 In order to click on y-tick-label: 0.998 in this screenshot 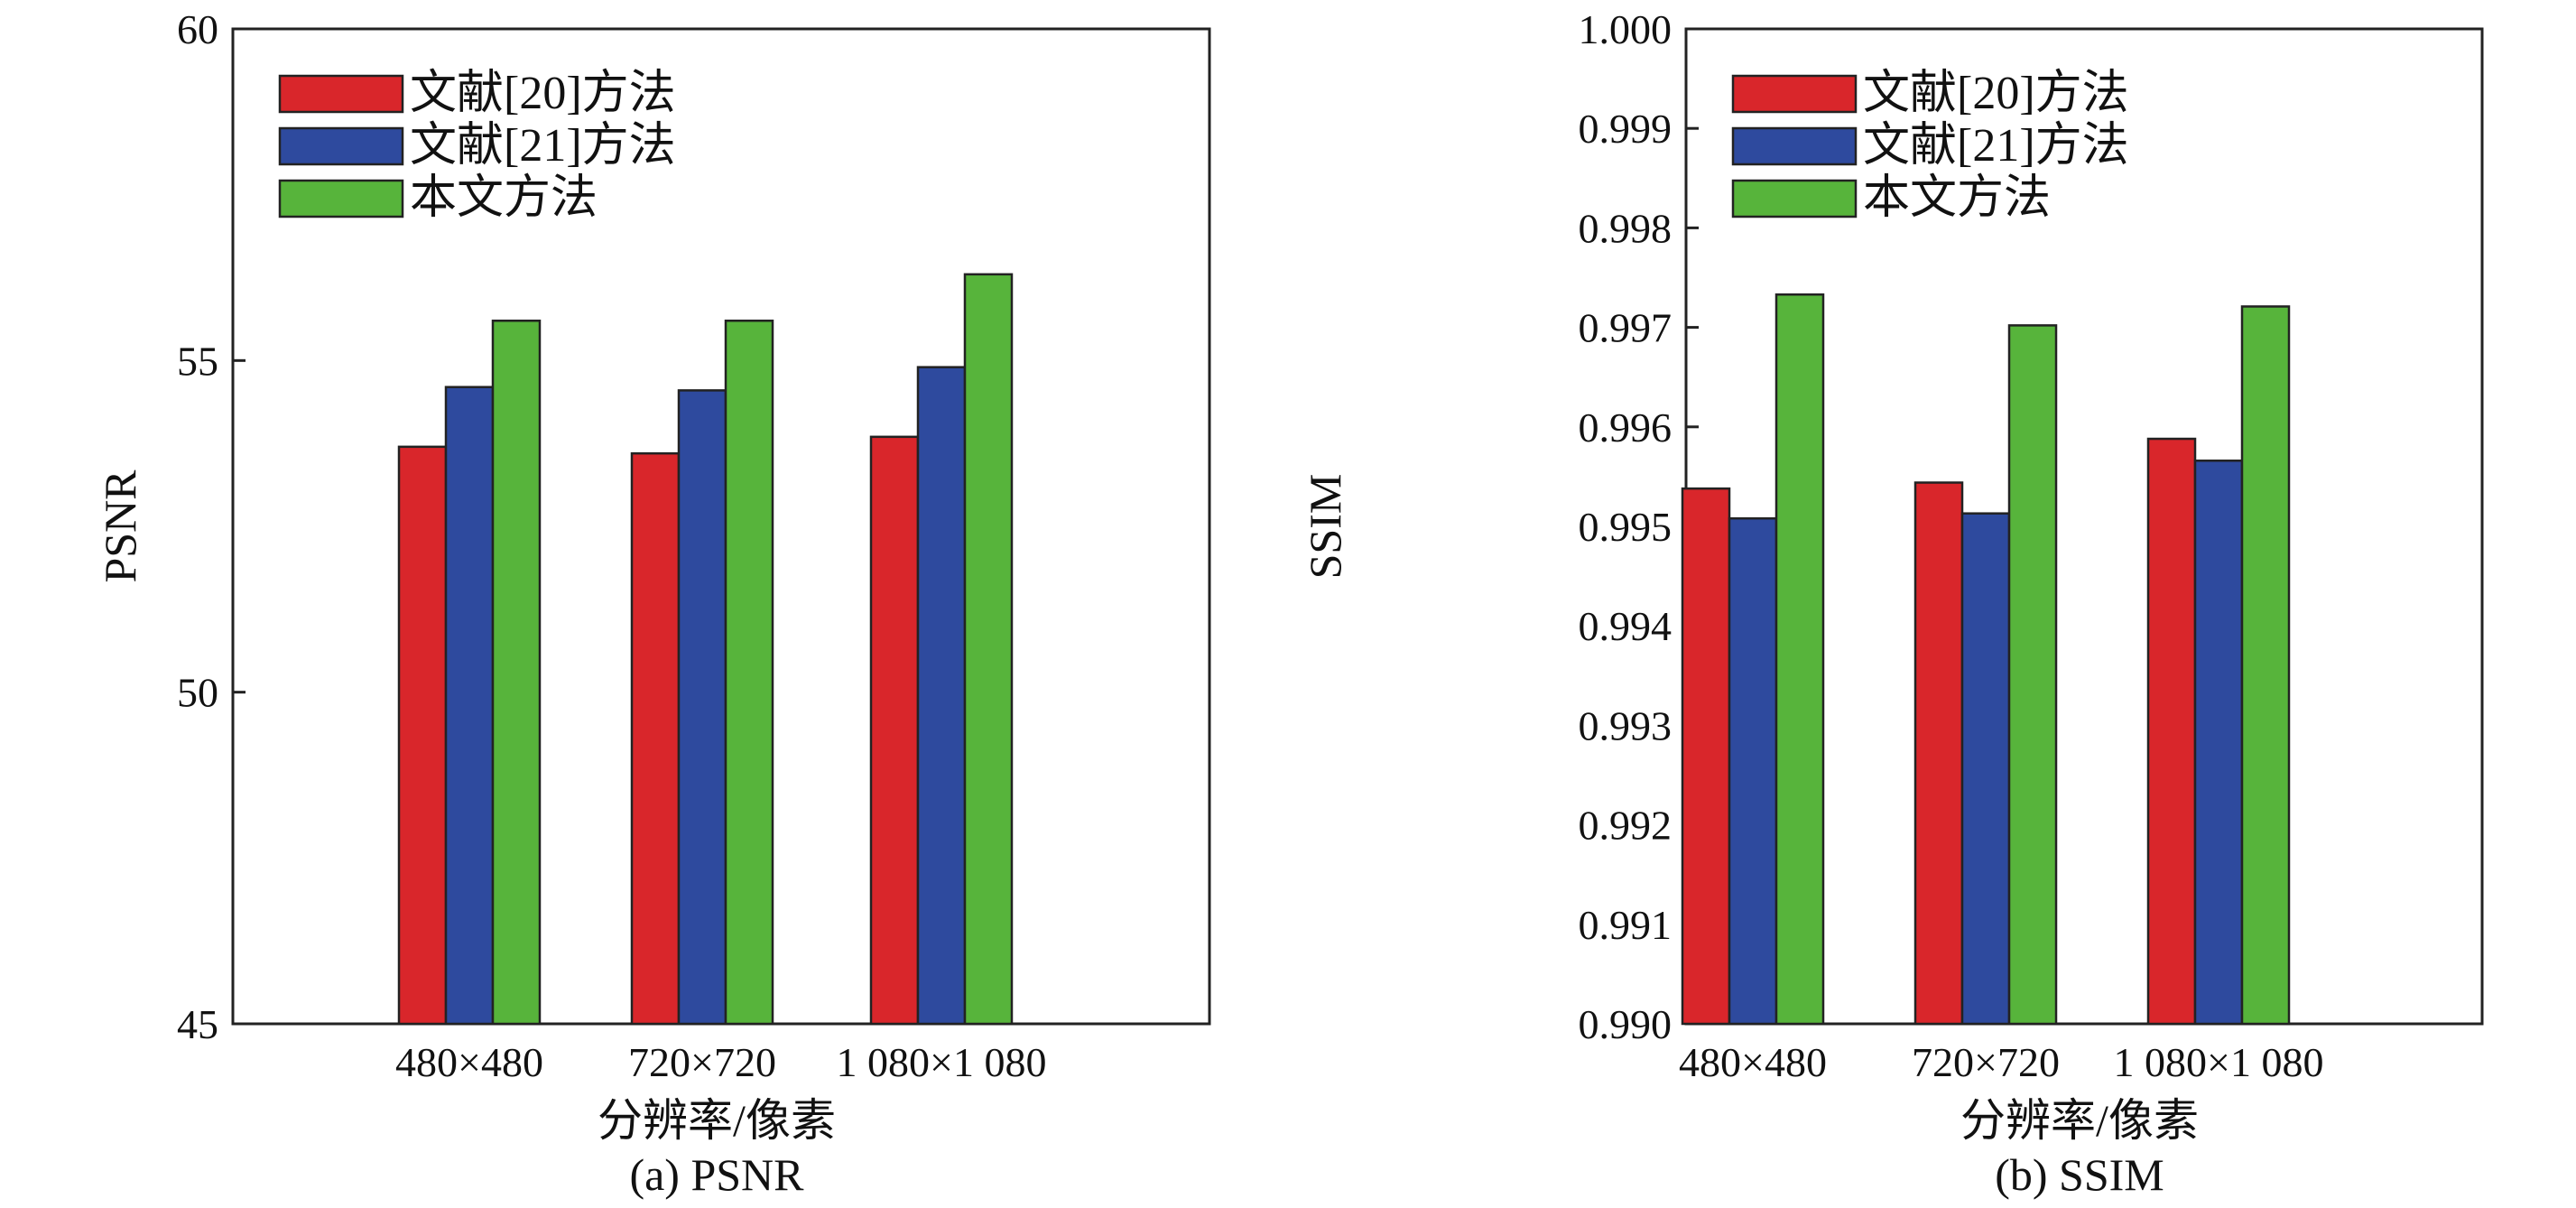, I will do `click(1626, 228)`.